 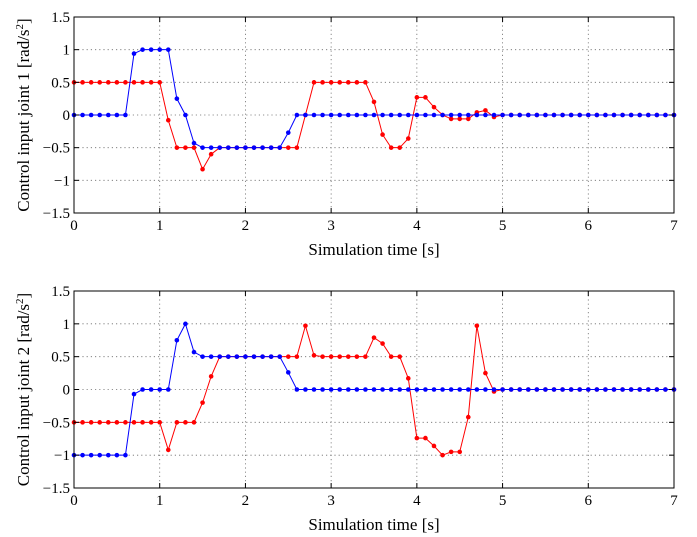 I want to click on chart-1-ytick-label: 1.5, so click(x=60, y=18).